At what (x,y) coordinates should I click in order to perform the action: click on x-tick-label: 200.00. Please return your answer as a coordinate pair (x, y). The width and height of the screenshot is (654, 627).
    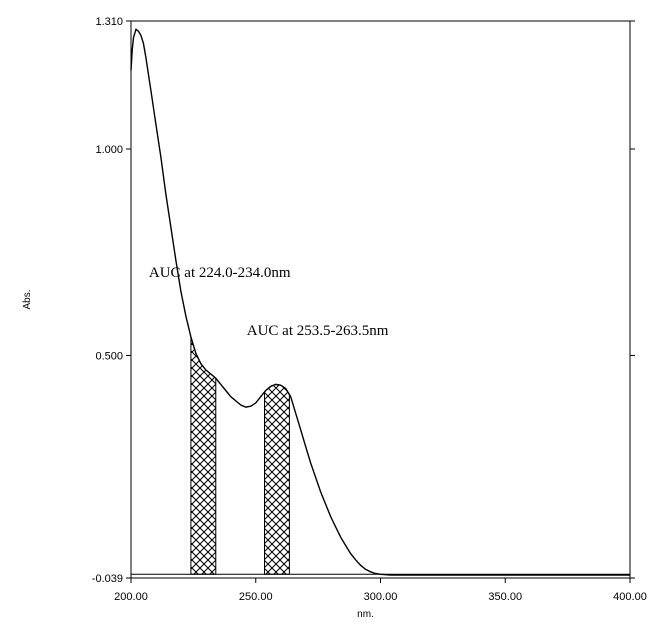
    Looking at the image, I should click on (131, 597).